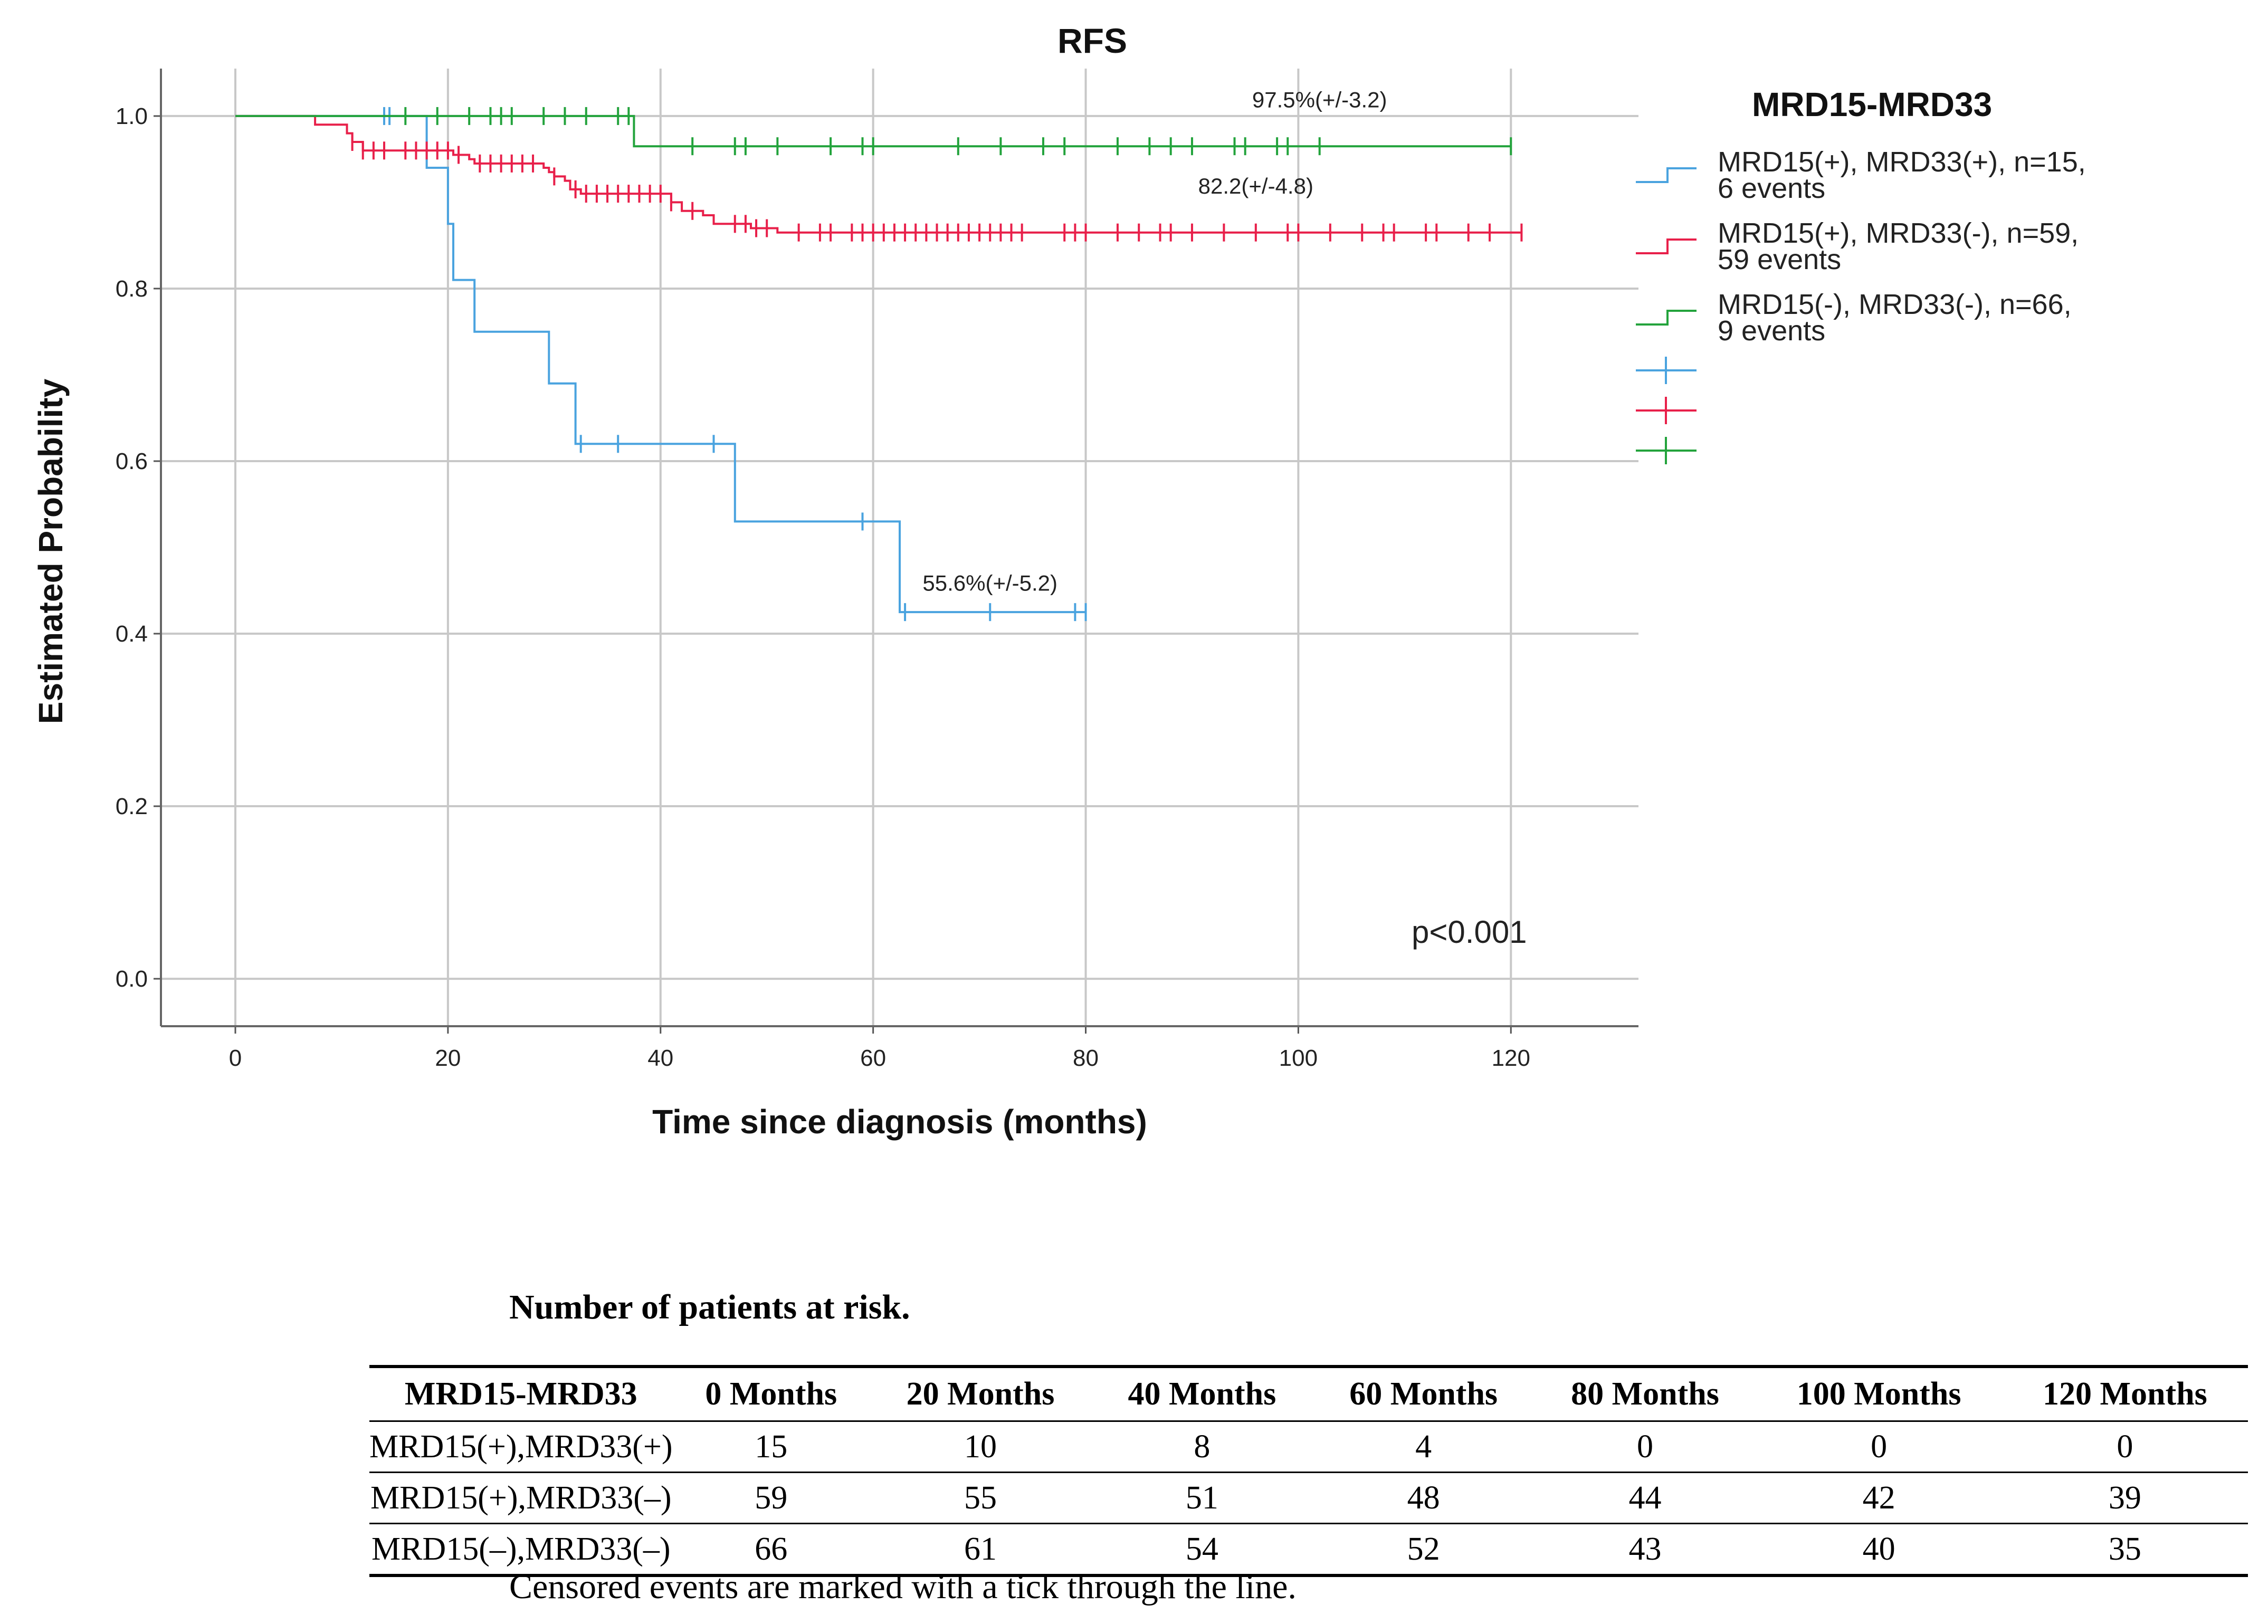  What do you see at coordinates (1202, 1498) in the screenshot?
I see `risk-value-cell: 51` at bounding box center [1202, 1498].